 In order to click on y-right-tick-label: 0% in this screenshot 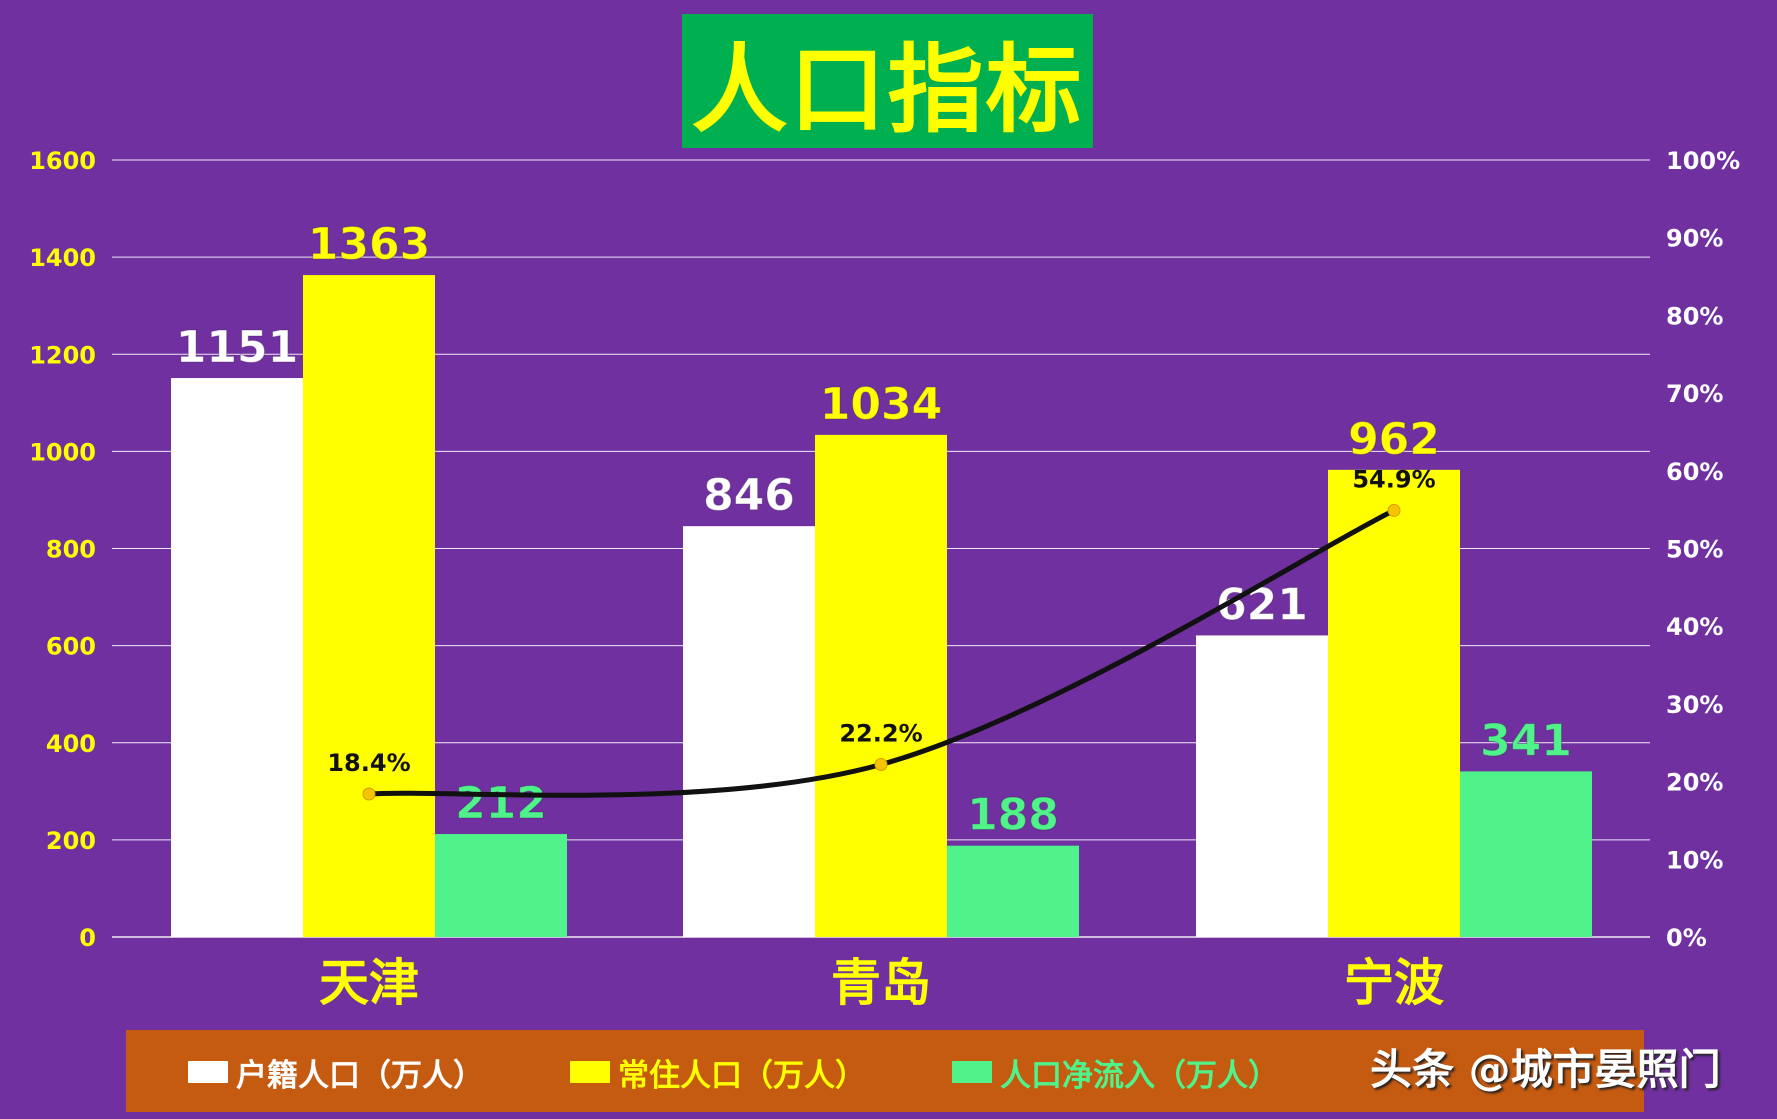, I will do `click(1686, 938)`.